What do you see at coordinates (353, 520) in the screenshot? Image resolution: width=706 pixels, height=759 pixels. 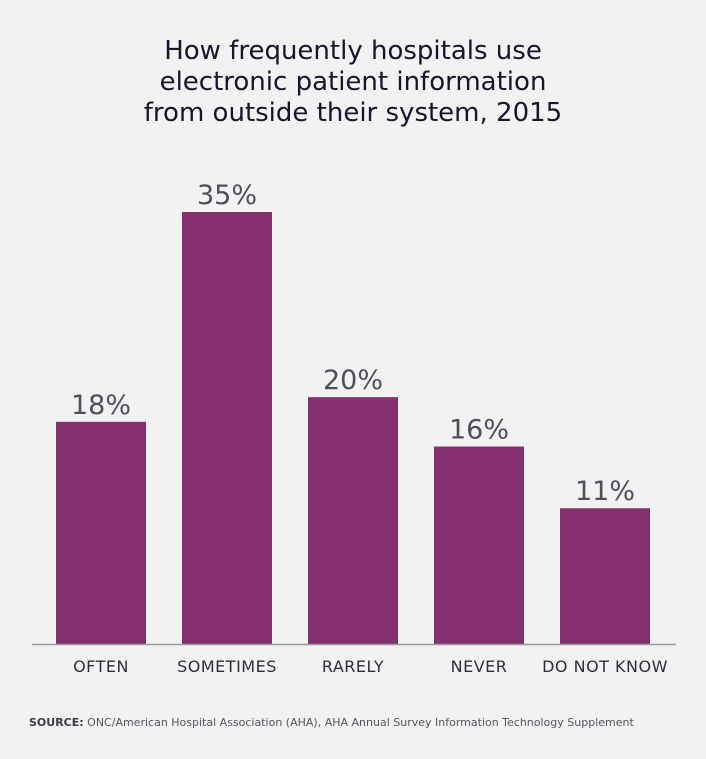 I see `bar-rarely` at bounding box center [353, 520].